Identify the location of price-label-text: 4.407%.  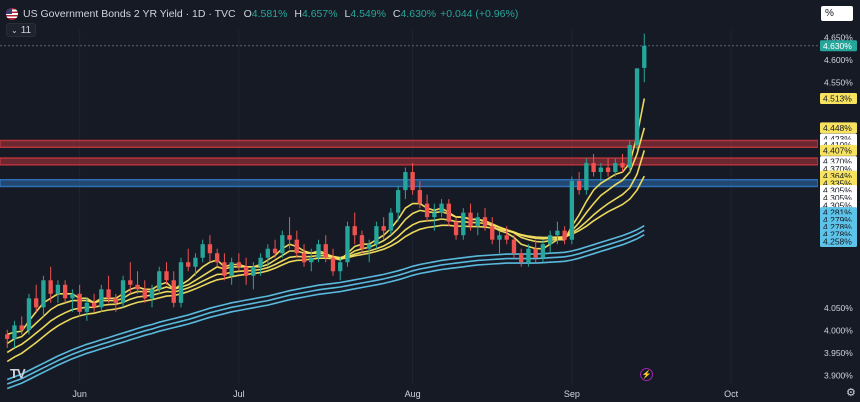
(837, 150).